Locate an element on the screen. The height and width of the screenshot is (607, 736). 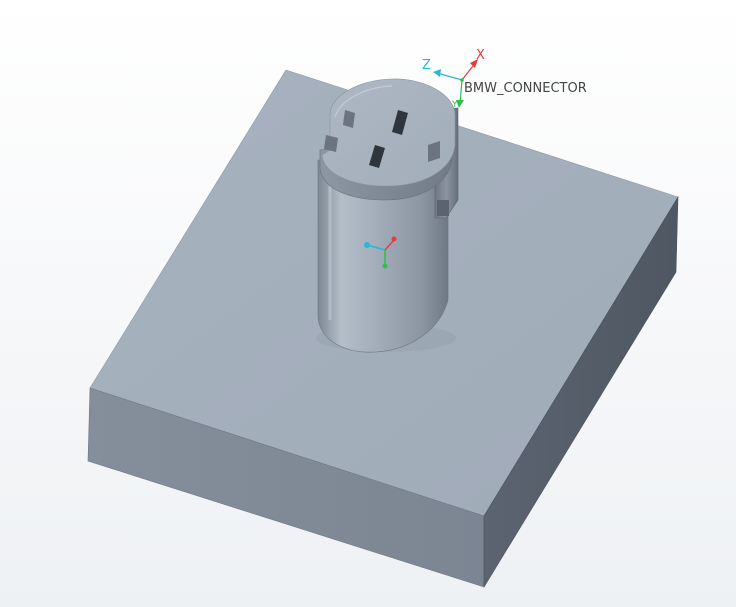
csys-origin is located at coordinates (462, 80).